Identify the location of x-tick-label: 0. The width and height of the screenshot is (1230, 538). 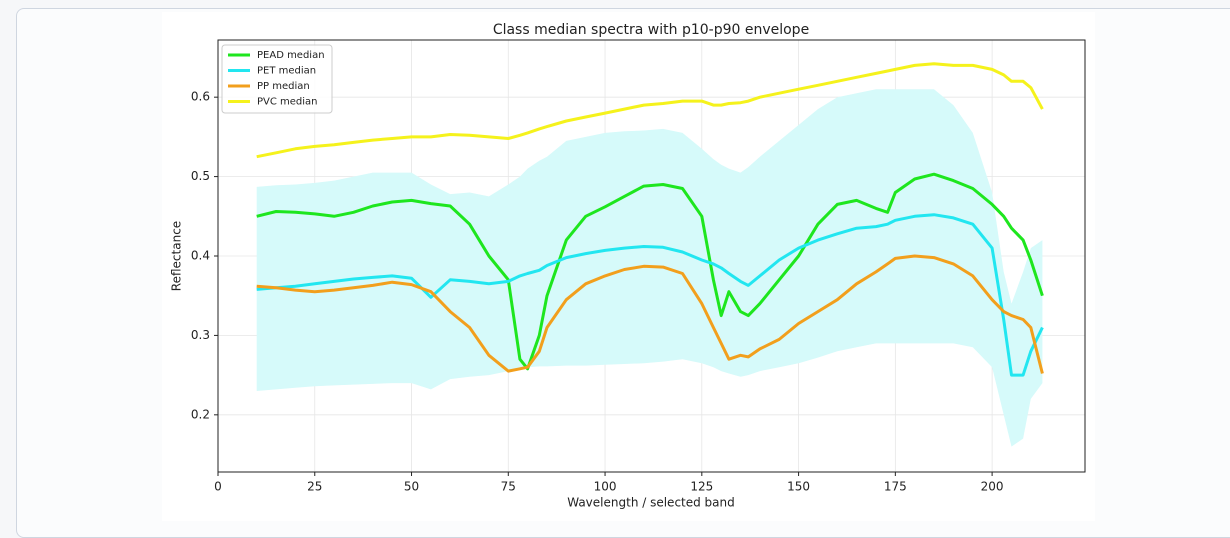
(218, 487).